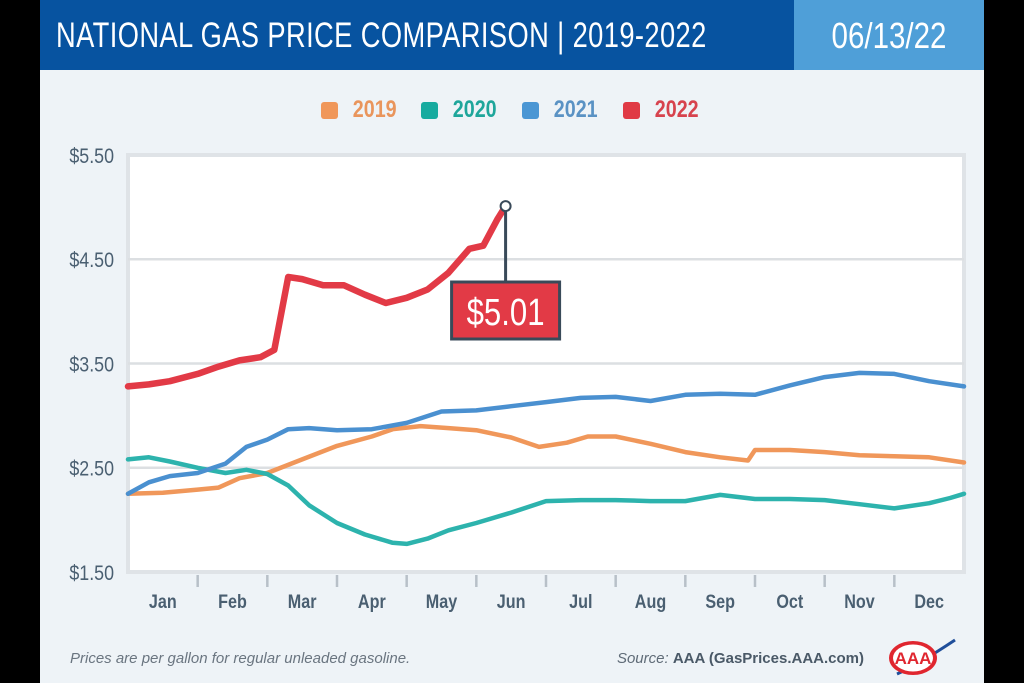  I want to click on y-tick-label: $3.50, so click(91, 365).